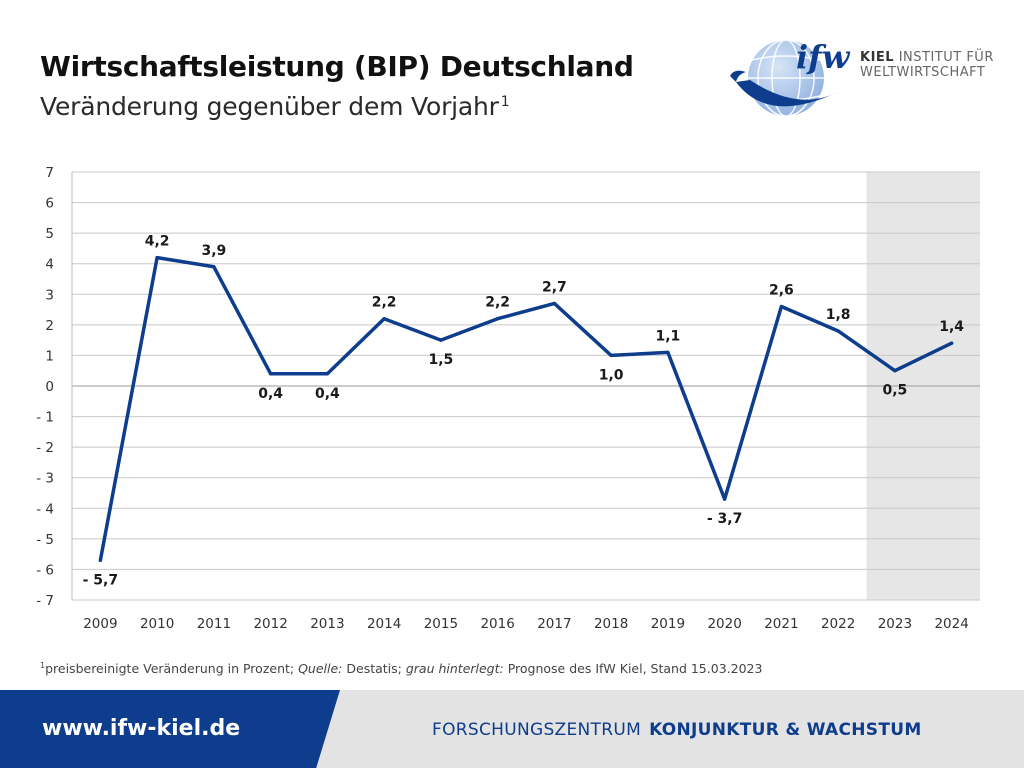  I want to click on footnote-shading-label: grau hinterlegt:, so click(454, 669).